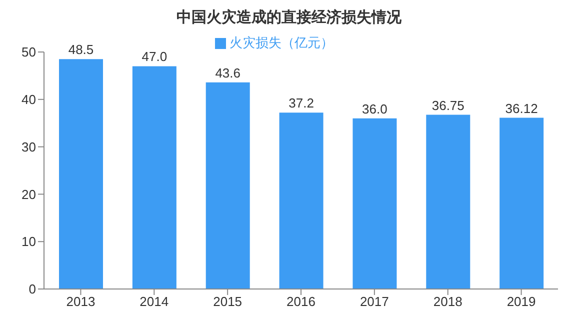 The height and width of the screenshot is (328, 578). What do you see at coordinates (301, 103) in the screenshot?
I see `data-label: 37.2` at bounding box center [301, 103].